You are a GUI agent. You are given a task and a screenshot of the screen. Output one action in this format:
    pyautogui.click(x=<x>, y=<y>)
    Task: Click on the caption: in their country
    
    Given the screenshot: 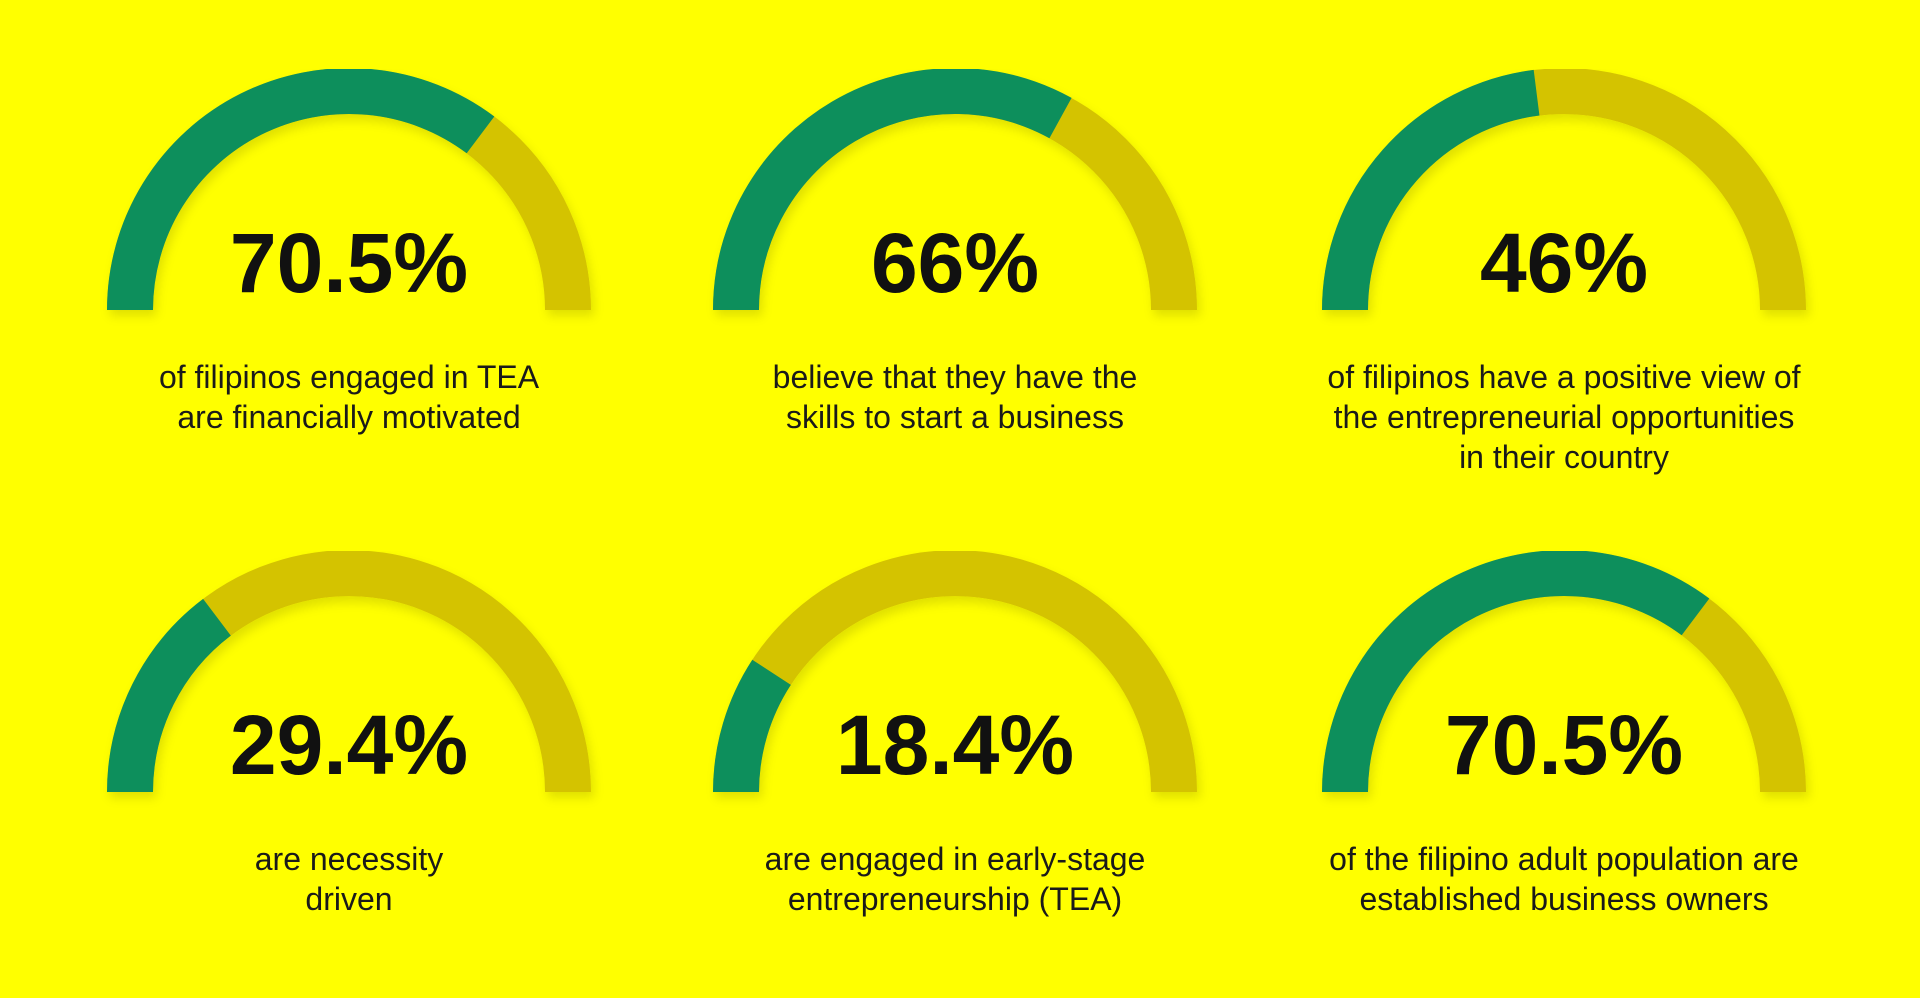 What is the action you would take?
    pyautogui.click(x=1564, y=457)
    